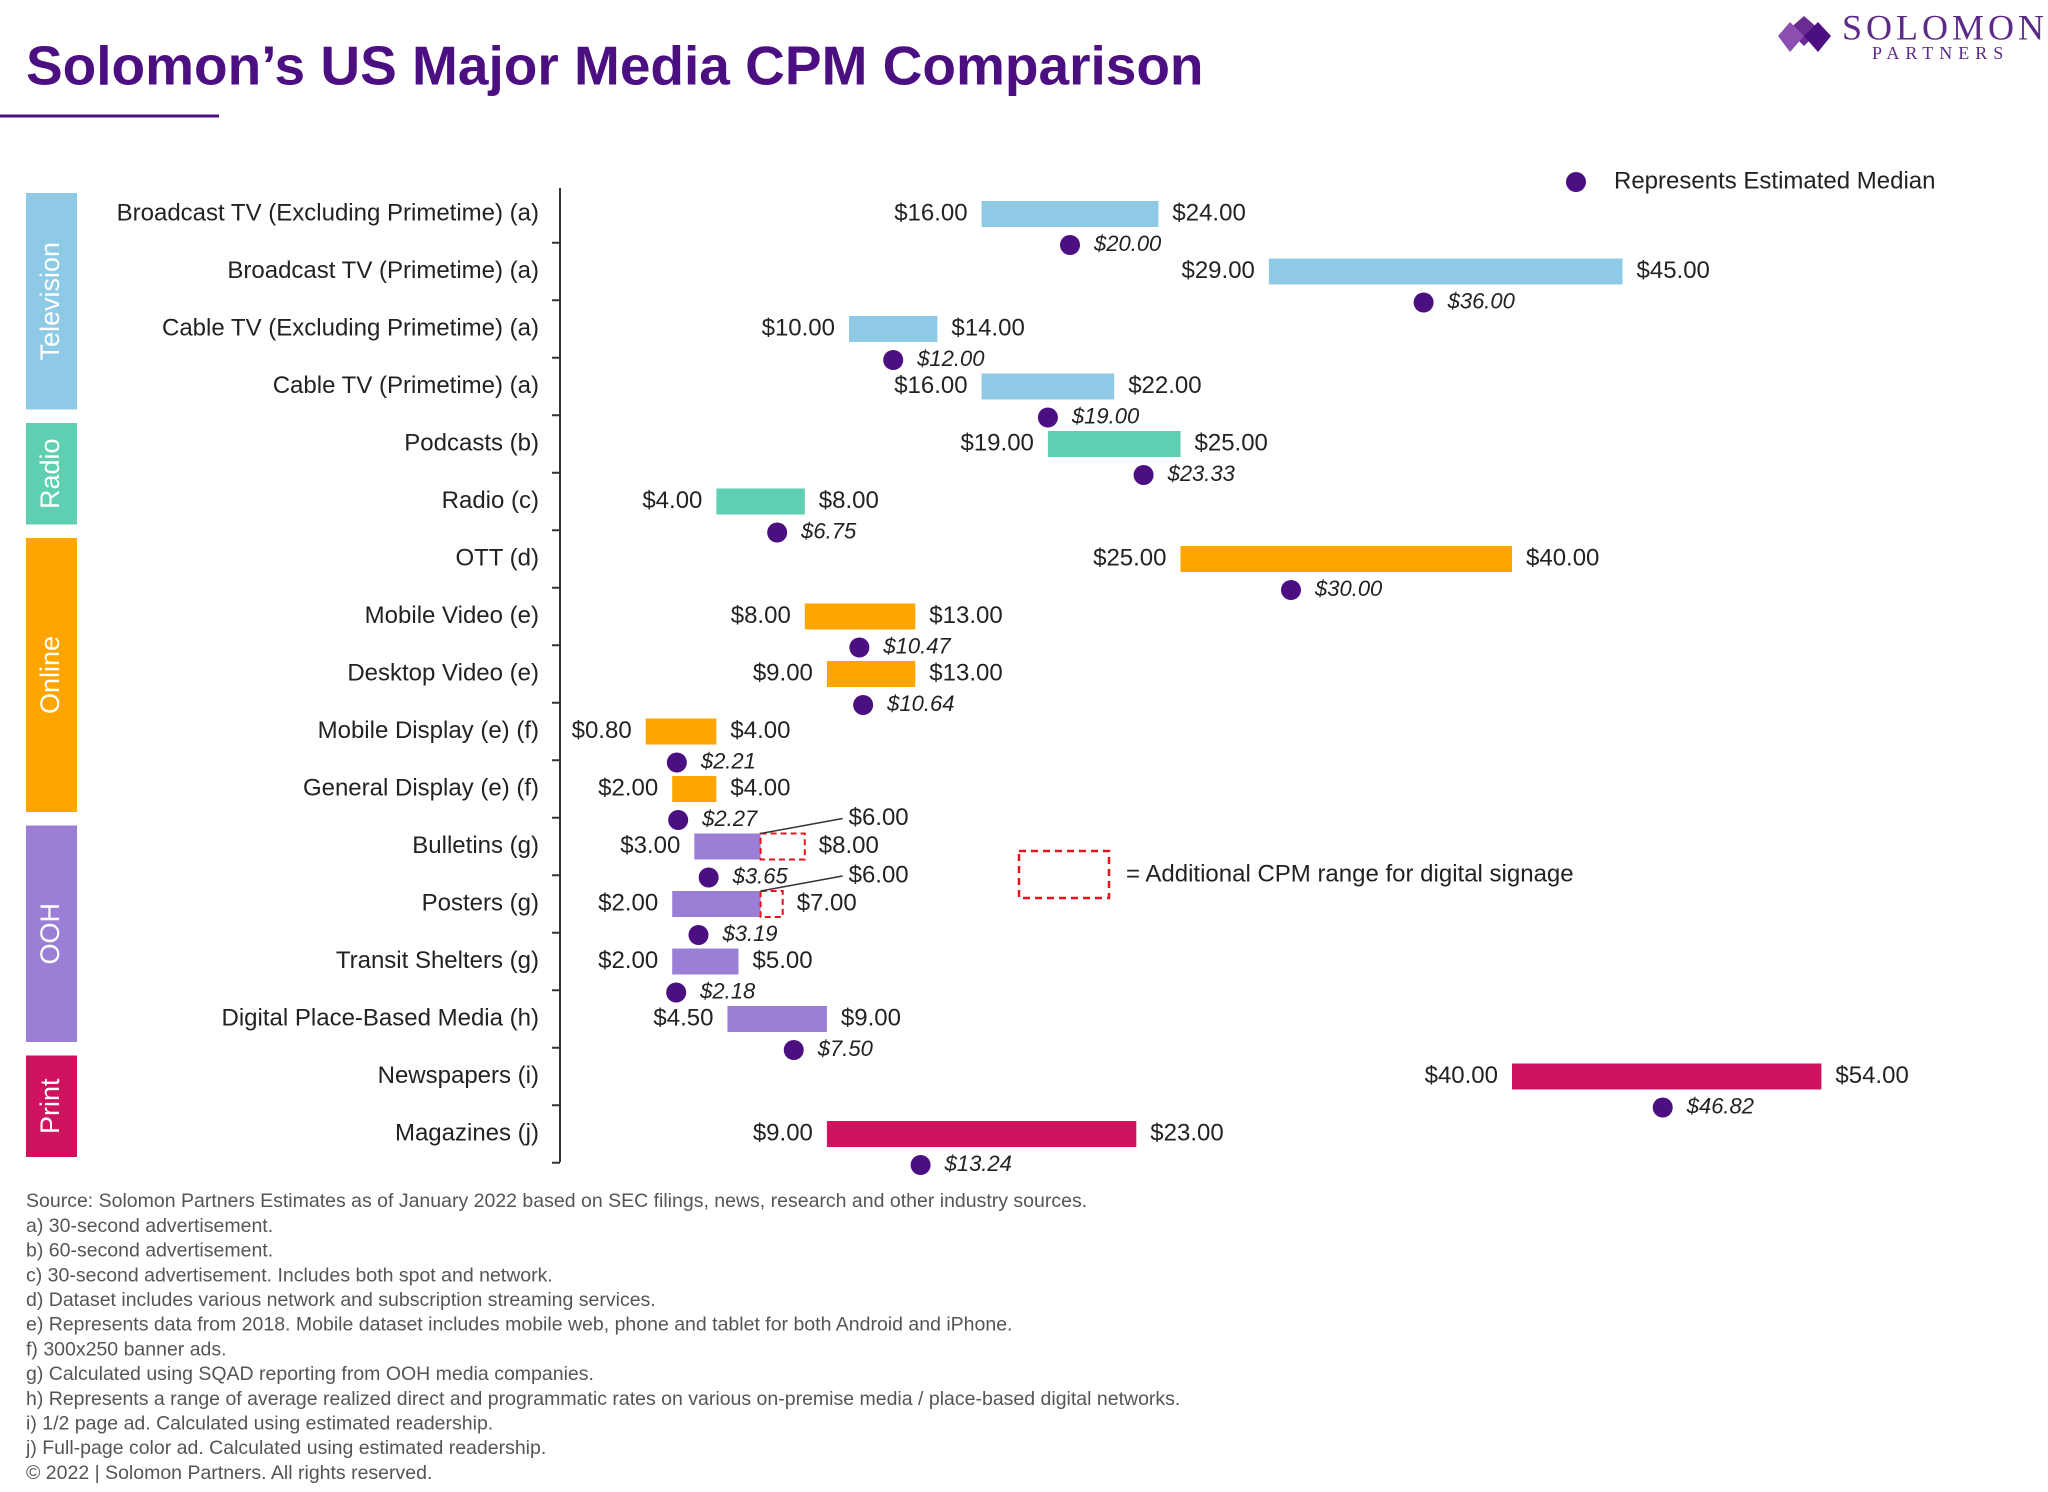  What do you see at coordinates (452, 615) in the screenshot?
I see `category-label: Mobile Video (e)` at bounding box center [452, 615].